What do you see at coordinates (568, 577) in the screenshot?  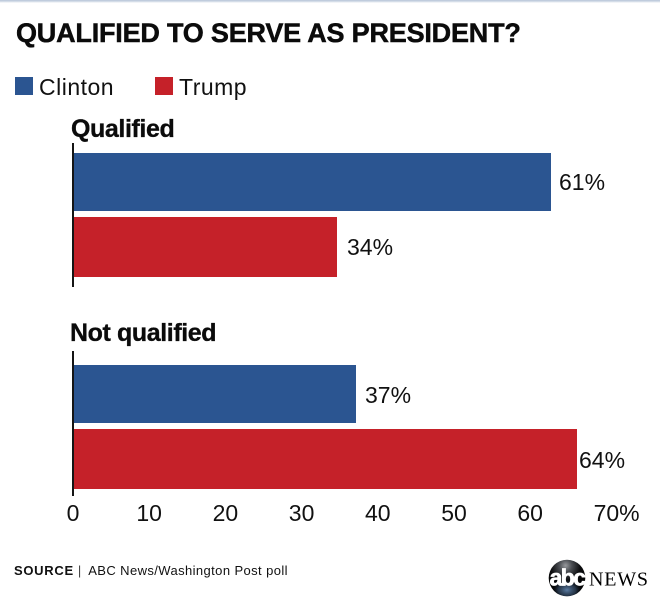 I see `svg-text: abc` at bounding box center [568, 577].